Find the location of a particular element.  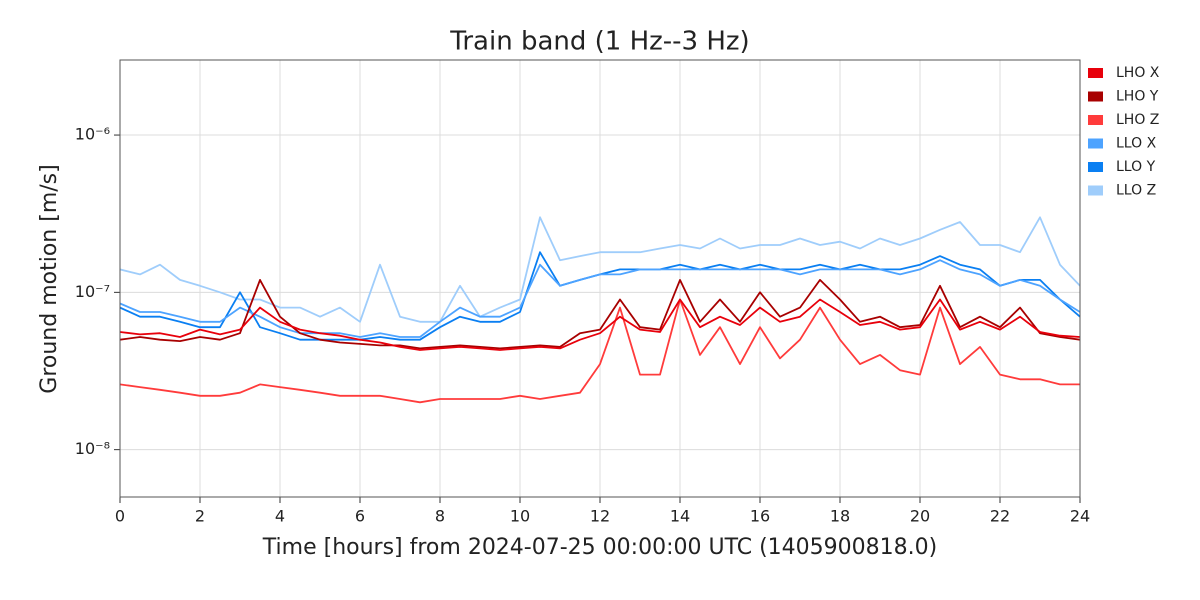

x-tick-label: 8 is located at coordinates (440, 516).